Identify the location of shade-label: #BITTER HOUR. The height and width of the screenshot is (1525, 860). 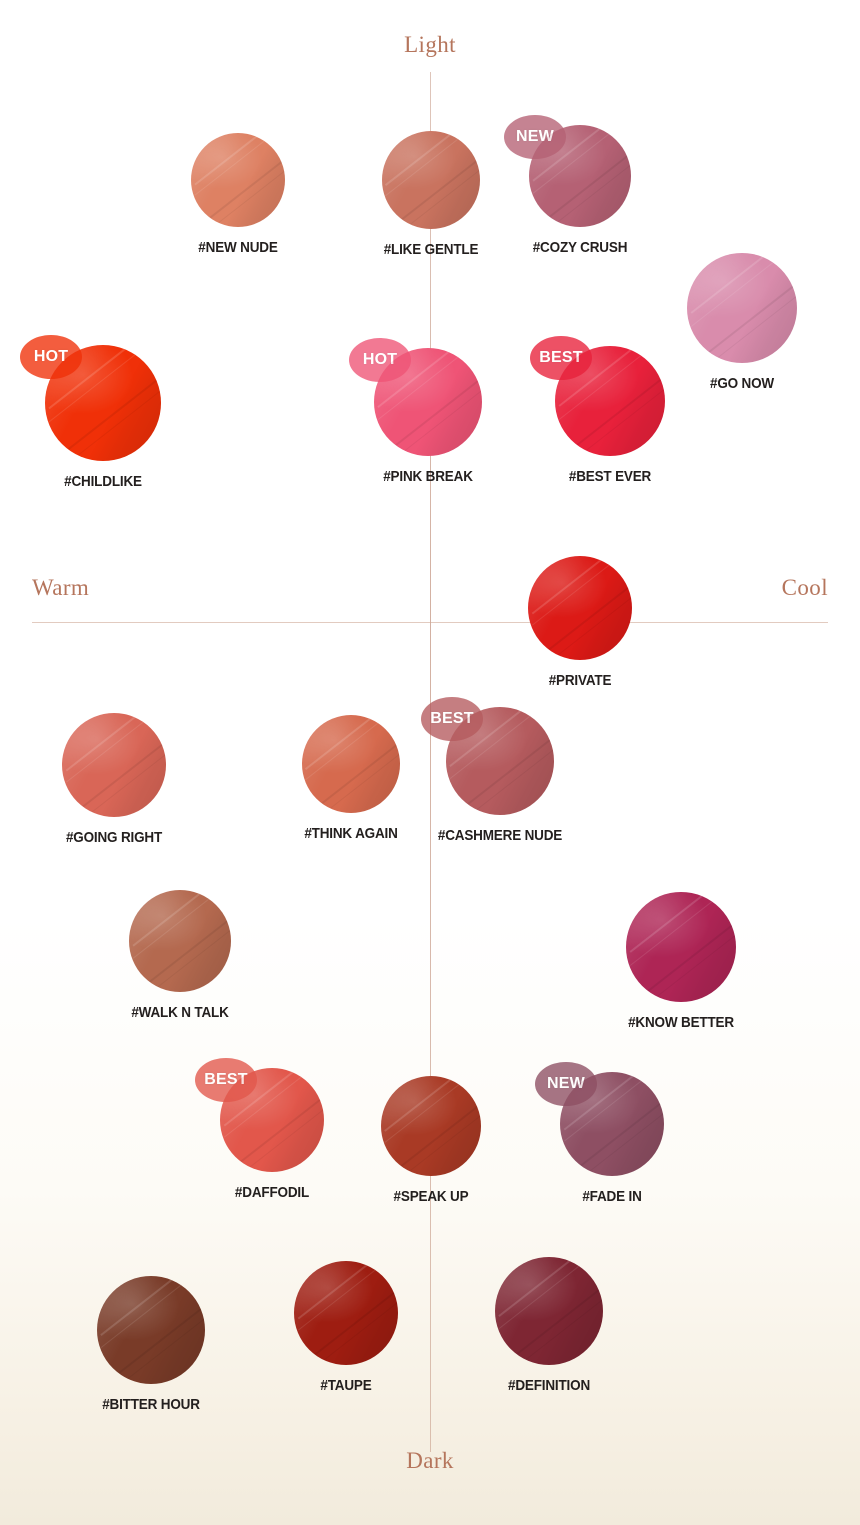
(151, 1404).